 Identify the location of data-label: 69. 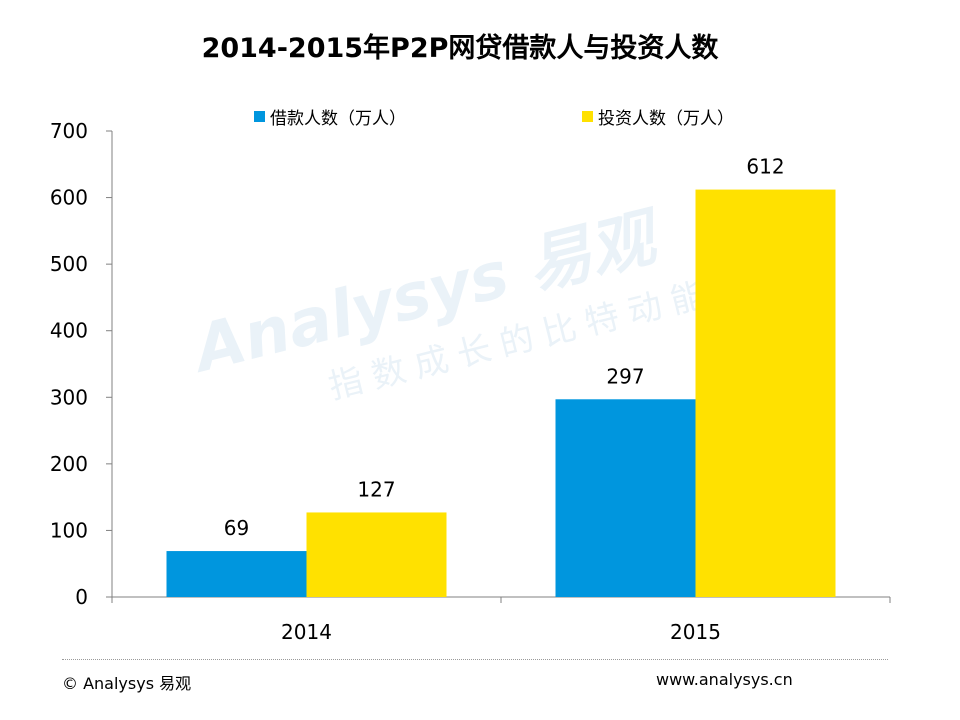
(236, 528).